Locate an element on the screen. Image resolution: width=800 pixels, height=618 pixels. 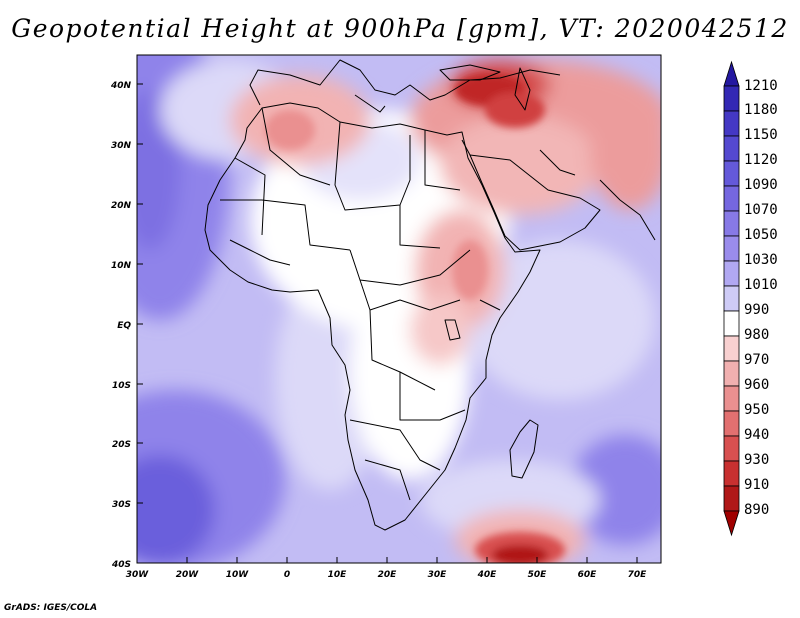
lon-label-0: 0 is located at coordinates (287, 575).